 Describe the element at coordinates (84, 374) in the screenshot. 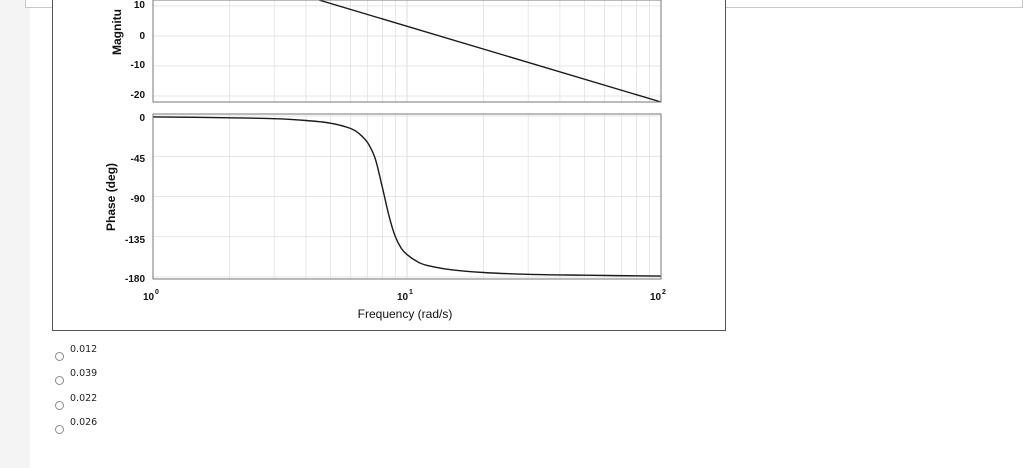

I see `answer-option-label: 0.039` at that location.